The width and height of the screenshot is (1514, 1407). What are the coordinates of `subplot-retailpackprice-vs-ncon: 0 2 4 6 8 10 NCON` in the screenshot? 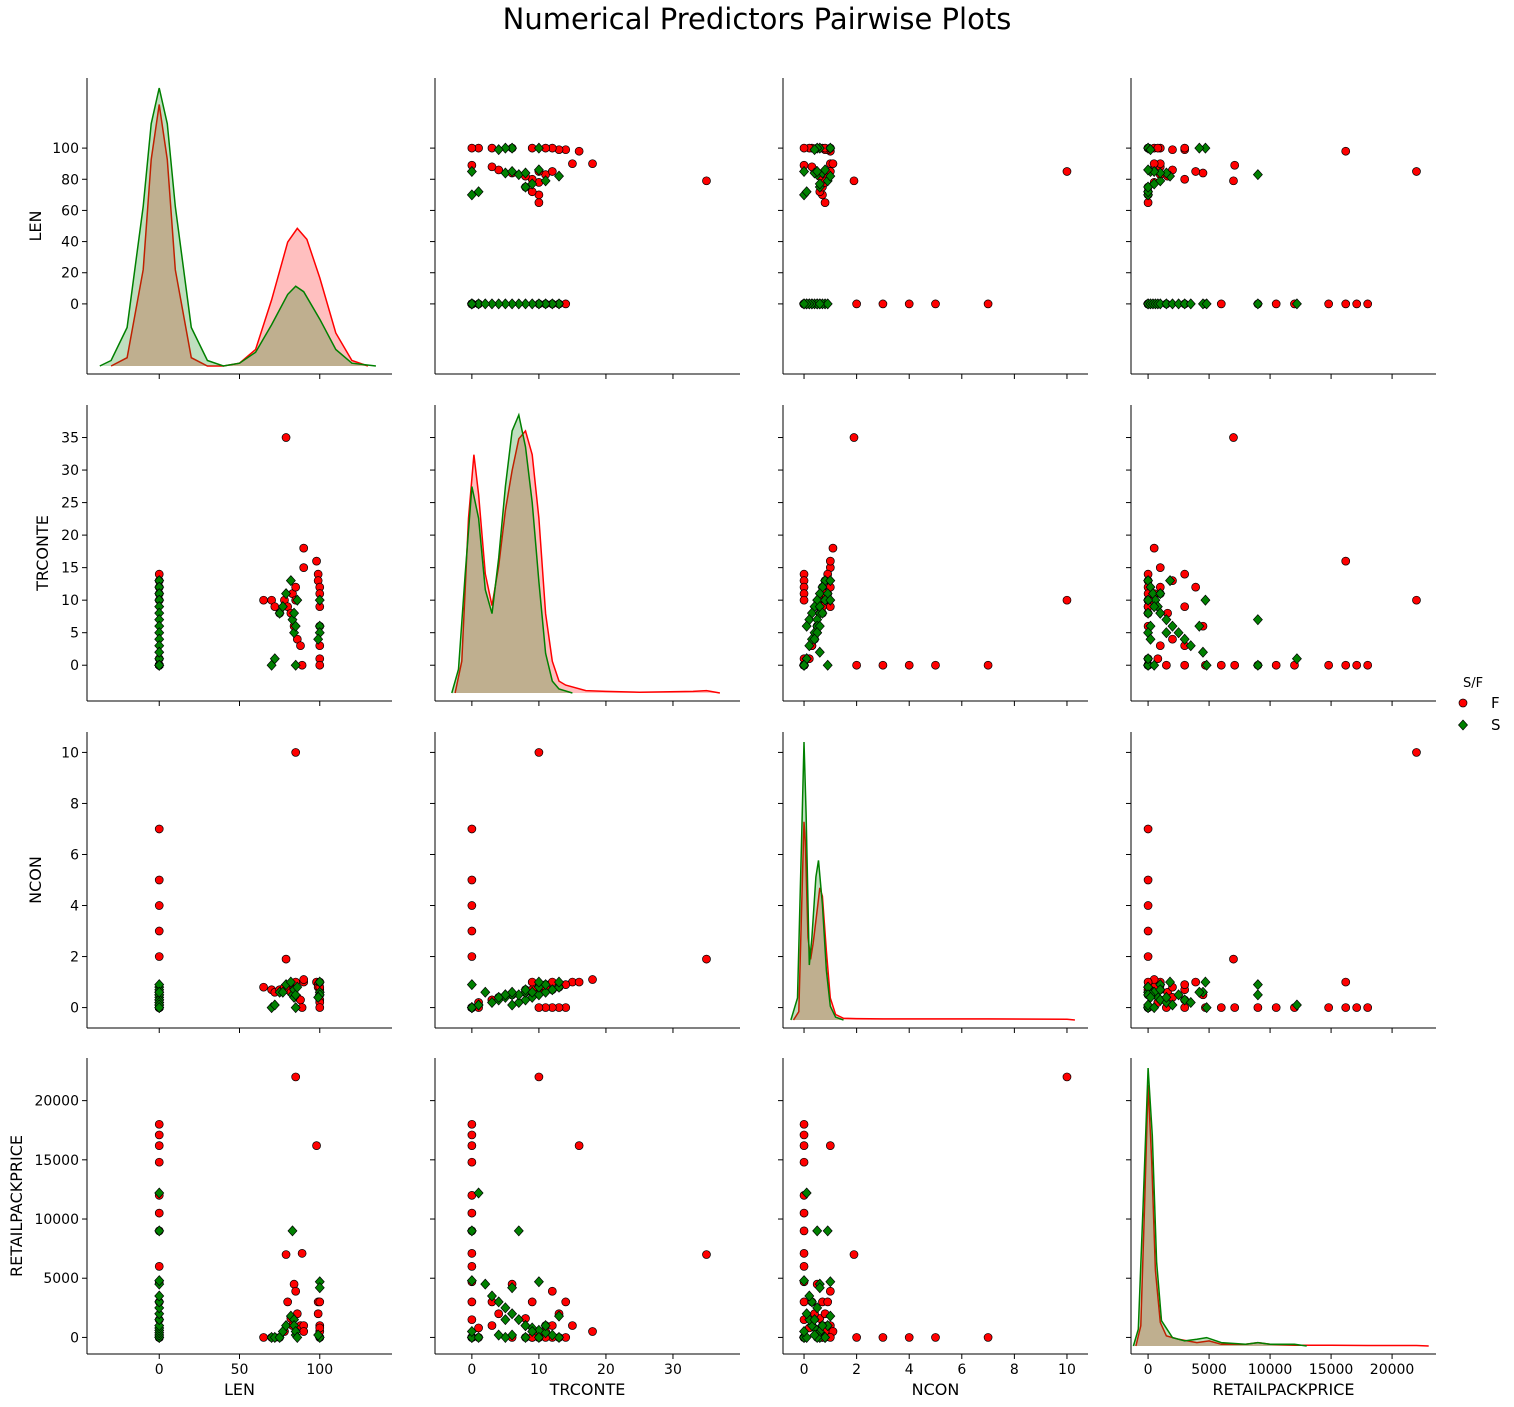 It's located at (933, 1228).